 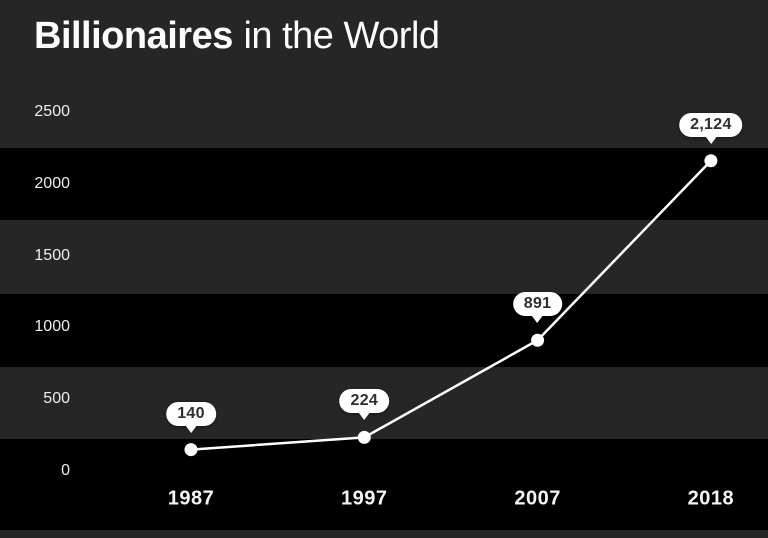 I want to click on chart-title-bold: Billionaires, so click(x=133, y=36).